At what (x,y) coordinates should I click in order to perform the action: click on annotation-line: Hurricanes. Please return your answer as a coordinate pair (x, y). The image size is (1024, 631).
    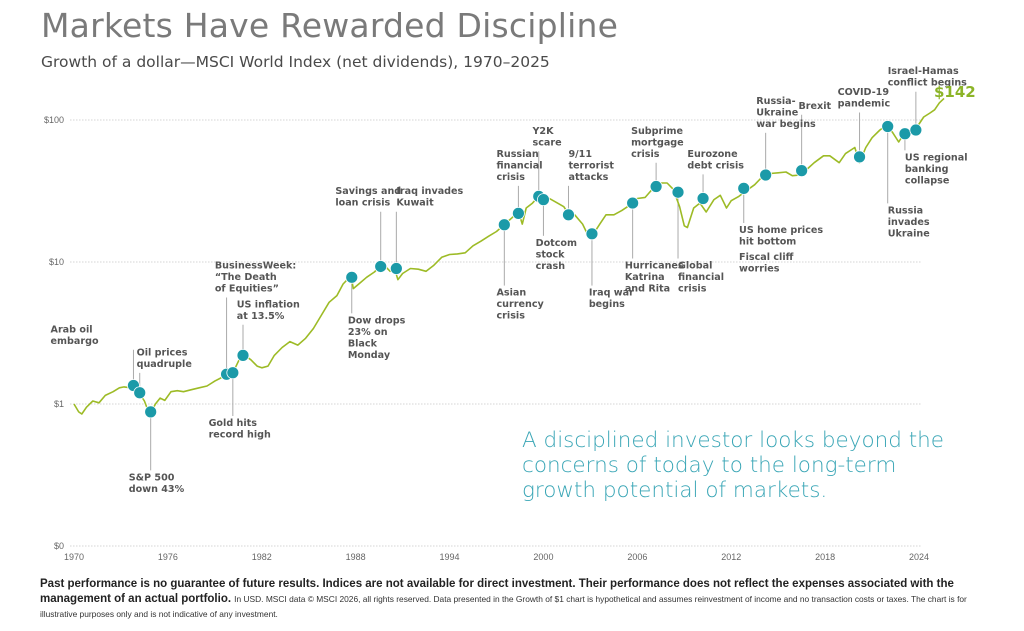
    Looking at the image, I should click on (654, 265).